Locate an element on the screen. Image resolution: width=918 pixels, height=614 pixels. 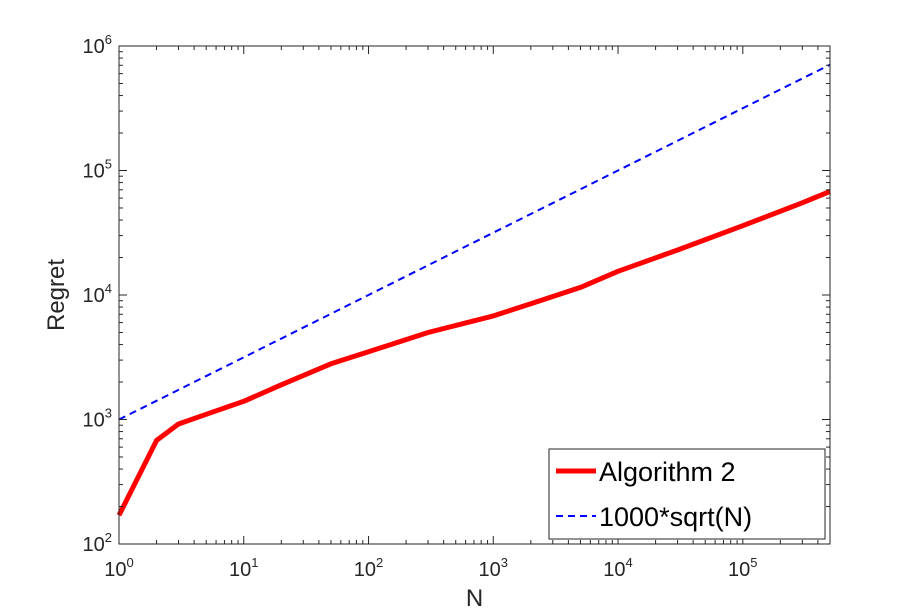
y-tick-label: 10⁶ is located at coordinates (97, 45).